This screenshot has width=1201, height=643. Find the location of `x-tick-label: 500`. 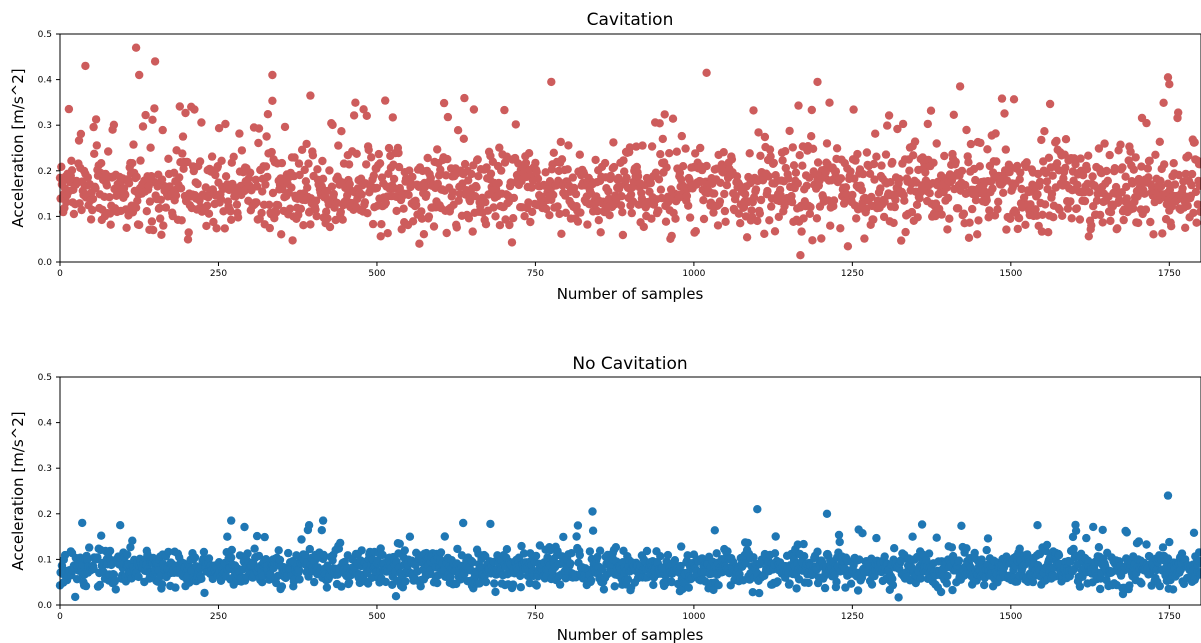

x-tick-label: 500 is located at coordinates (376, 617).